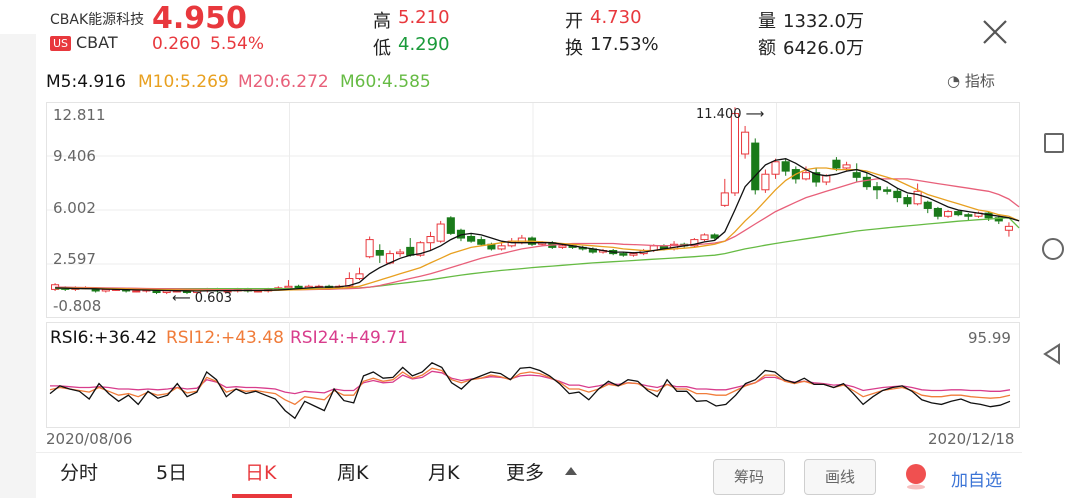  I want to click on tab-intraday: 分时, so click(79, 473).